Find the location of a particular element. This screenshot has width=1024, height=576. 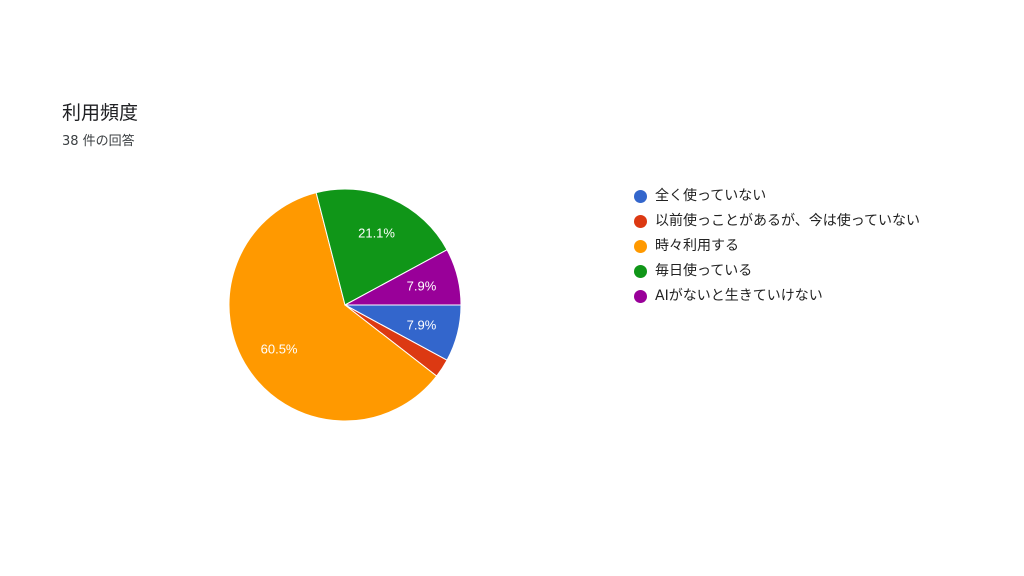

response-count: 38 件の回答 is located at coordinates (98, 141).